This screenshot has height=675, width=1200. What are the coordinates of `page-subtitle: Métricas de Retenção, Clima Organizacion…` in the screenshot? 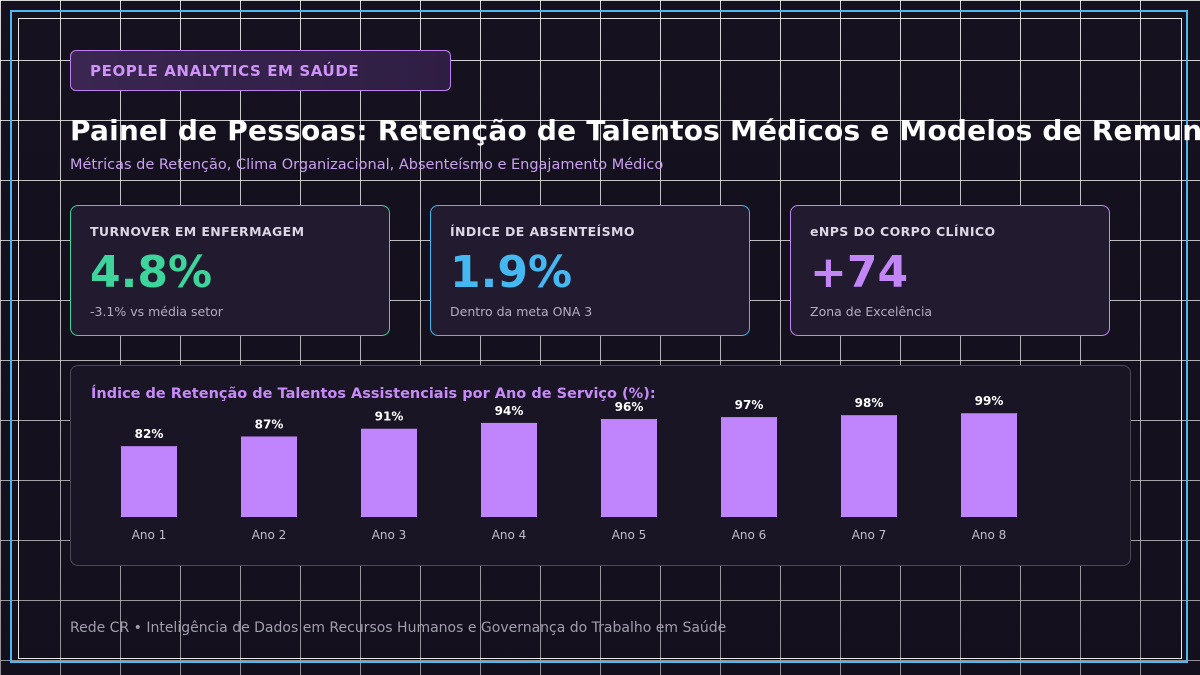 It's located at (367, 165).